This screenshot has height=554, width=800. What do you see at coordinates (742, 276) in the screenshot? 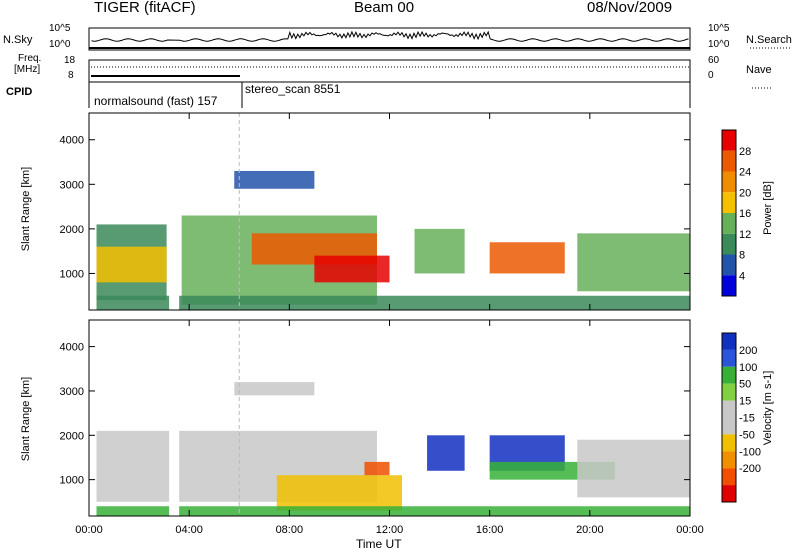
I see `colorbar-tick-label: 4` at bounding box center [742, 276].